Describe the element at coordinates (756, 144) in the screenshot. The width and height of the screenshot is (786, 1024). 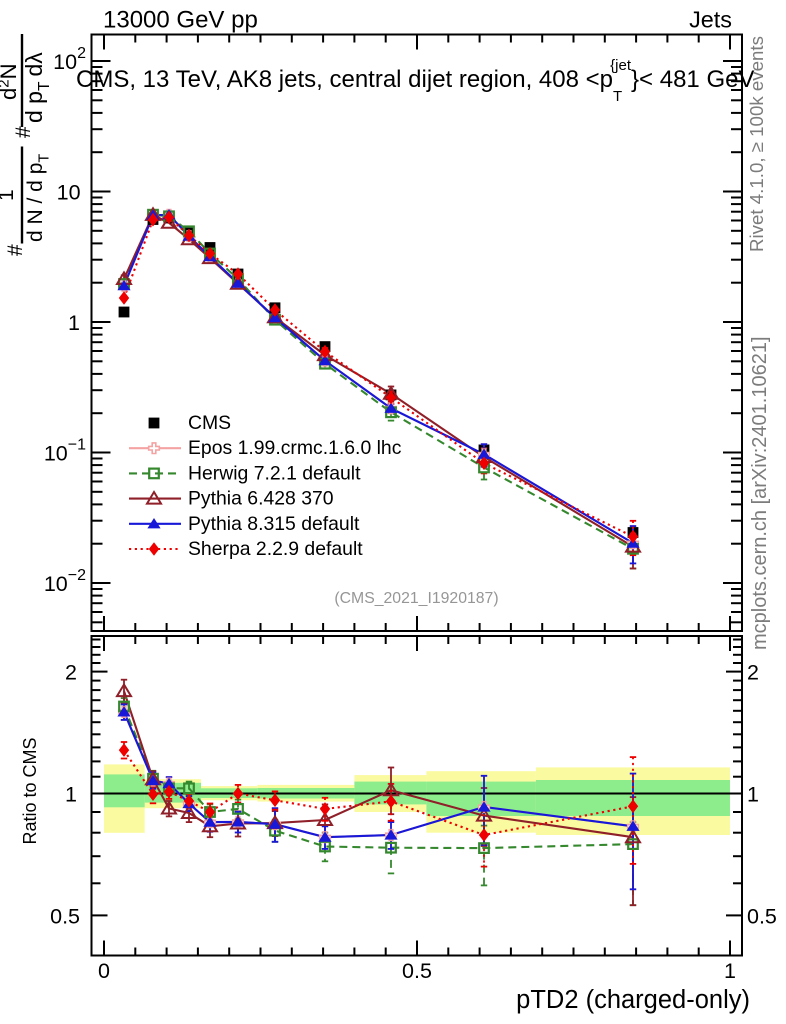
I see `svg-text: Rivet 4.1.0, ≥ 100k events` at that location.